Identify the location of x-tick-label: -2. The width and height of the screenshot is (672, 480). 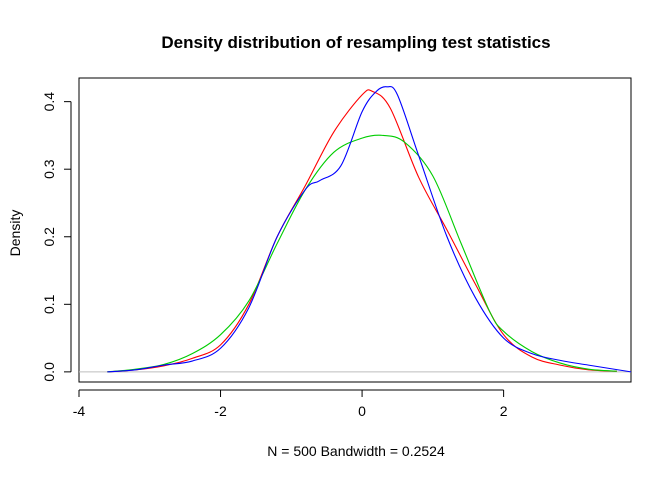
(220, 411).